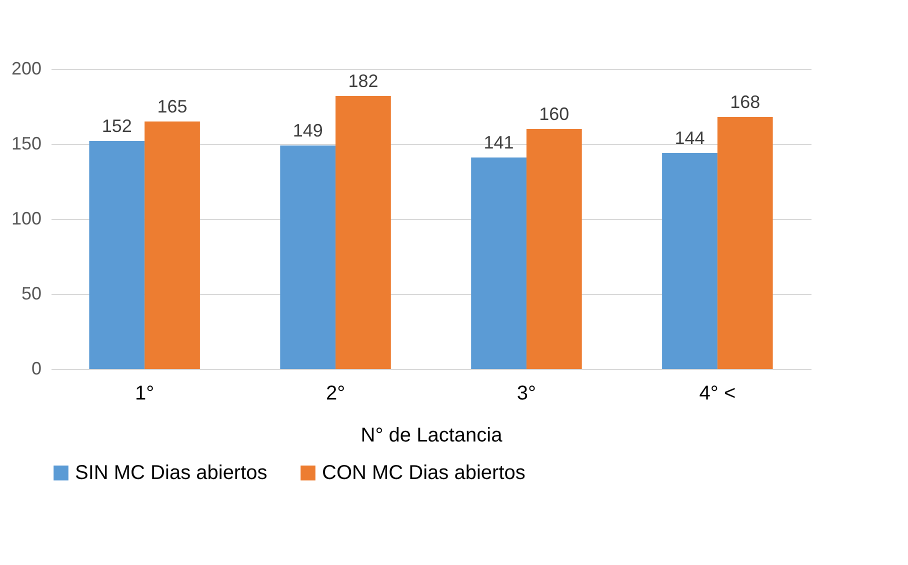 This screenshot has width=908, height=565. What do you see at coordinates (717, 393) in the screenshot?
I see `x-tick-label: 4° <` at bounding box center [717, 393].